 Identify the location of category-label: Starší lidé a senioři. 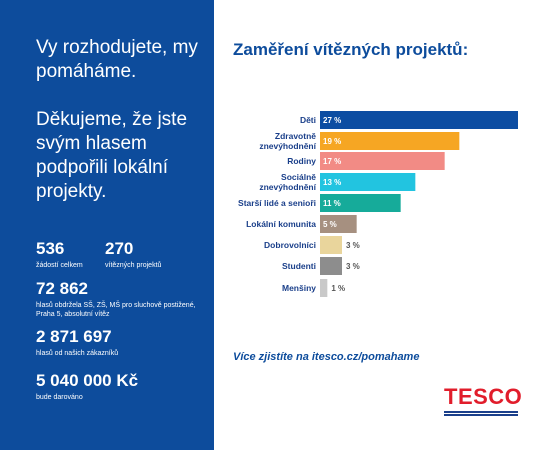
(277, 203).